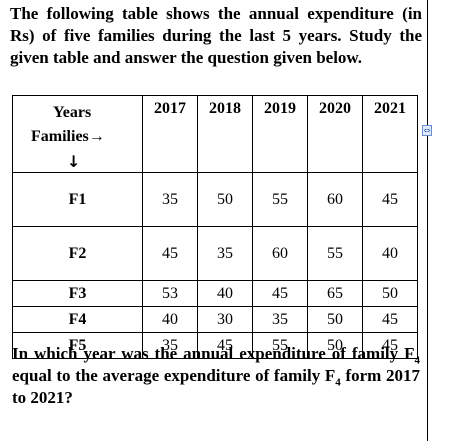 This screenshot has height=441, width=449. Describe the element at coordinates (68, 136) in the screenshot. I see `families-label: Families→` at that location.